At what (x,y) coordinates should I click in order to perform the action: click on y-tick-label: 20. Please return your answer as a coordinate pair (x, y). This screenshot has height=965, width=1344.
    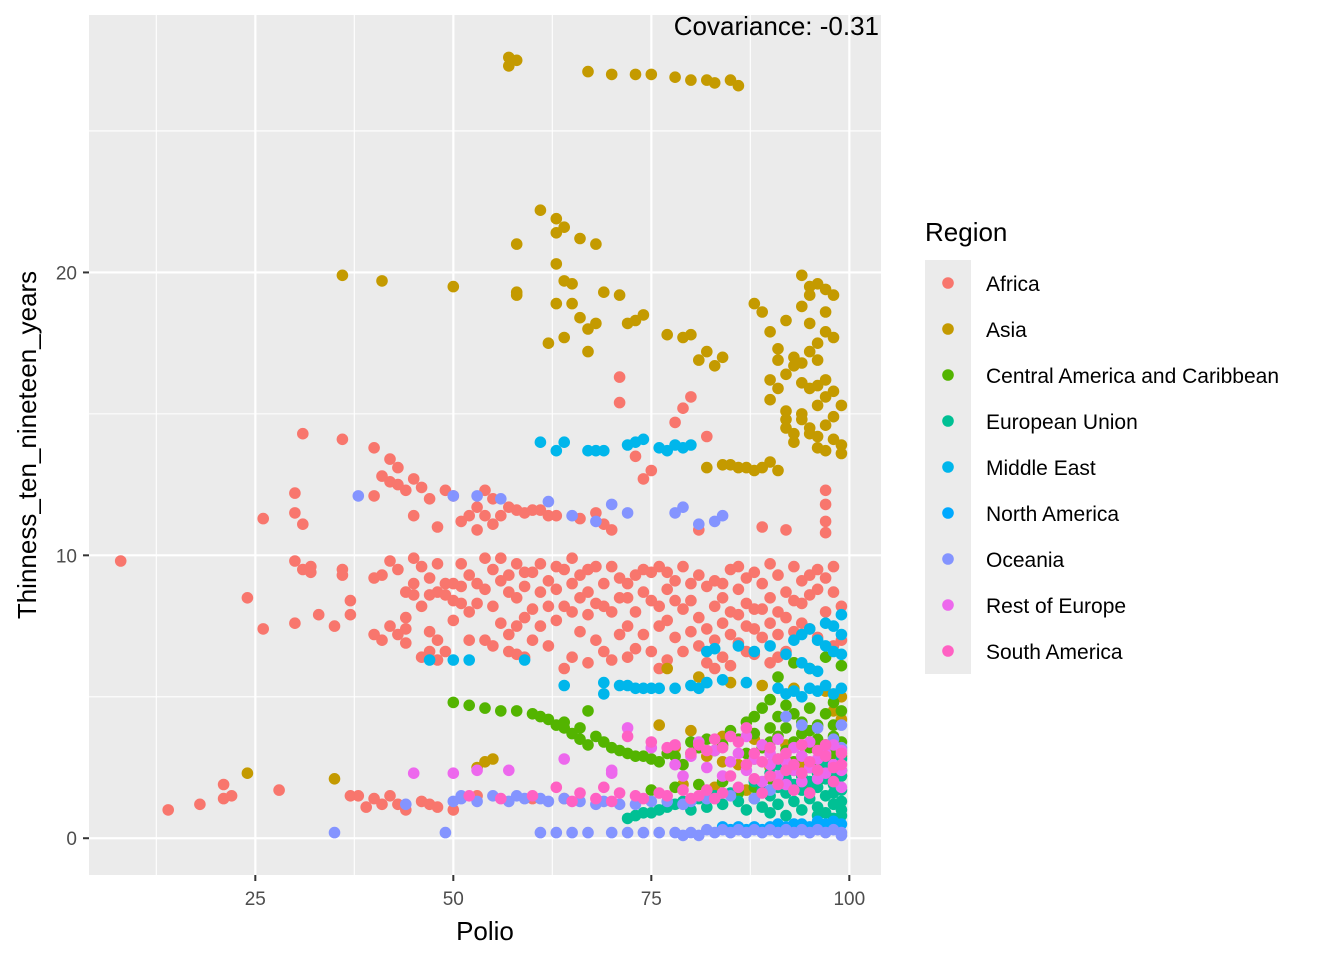
    Looking at the image, I should click on (66, 273).